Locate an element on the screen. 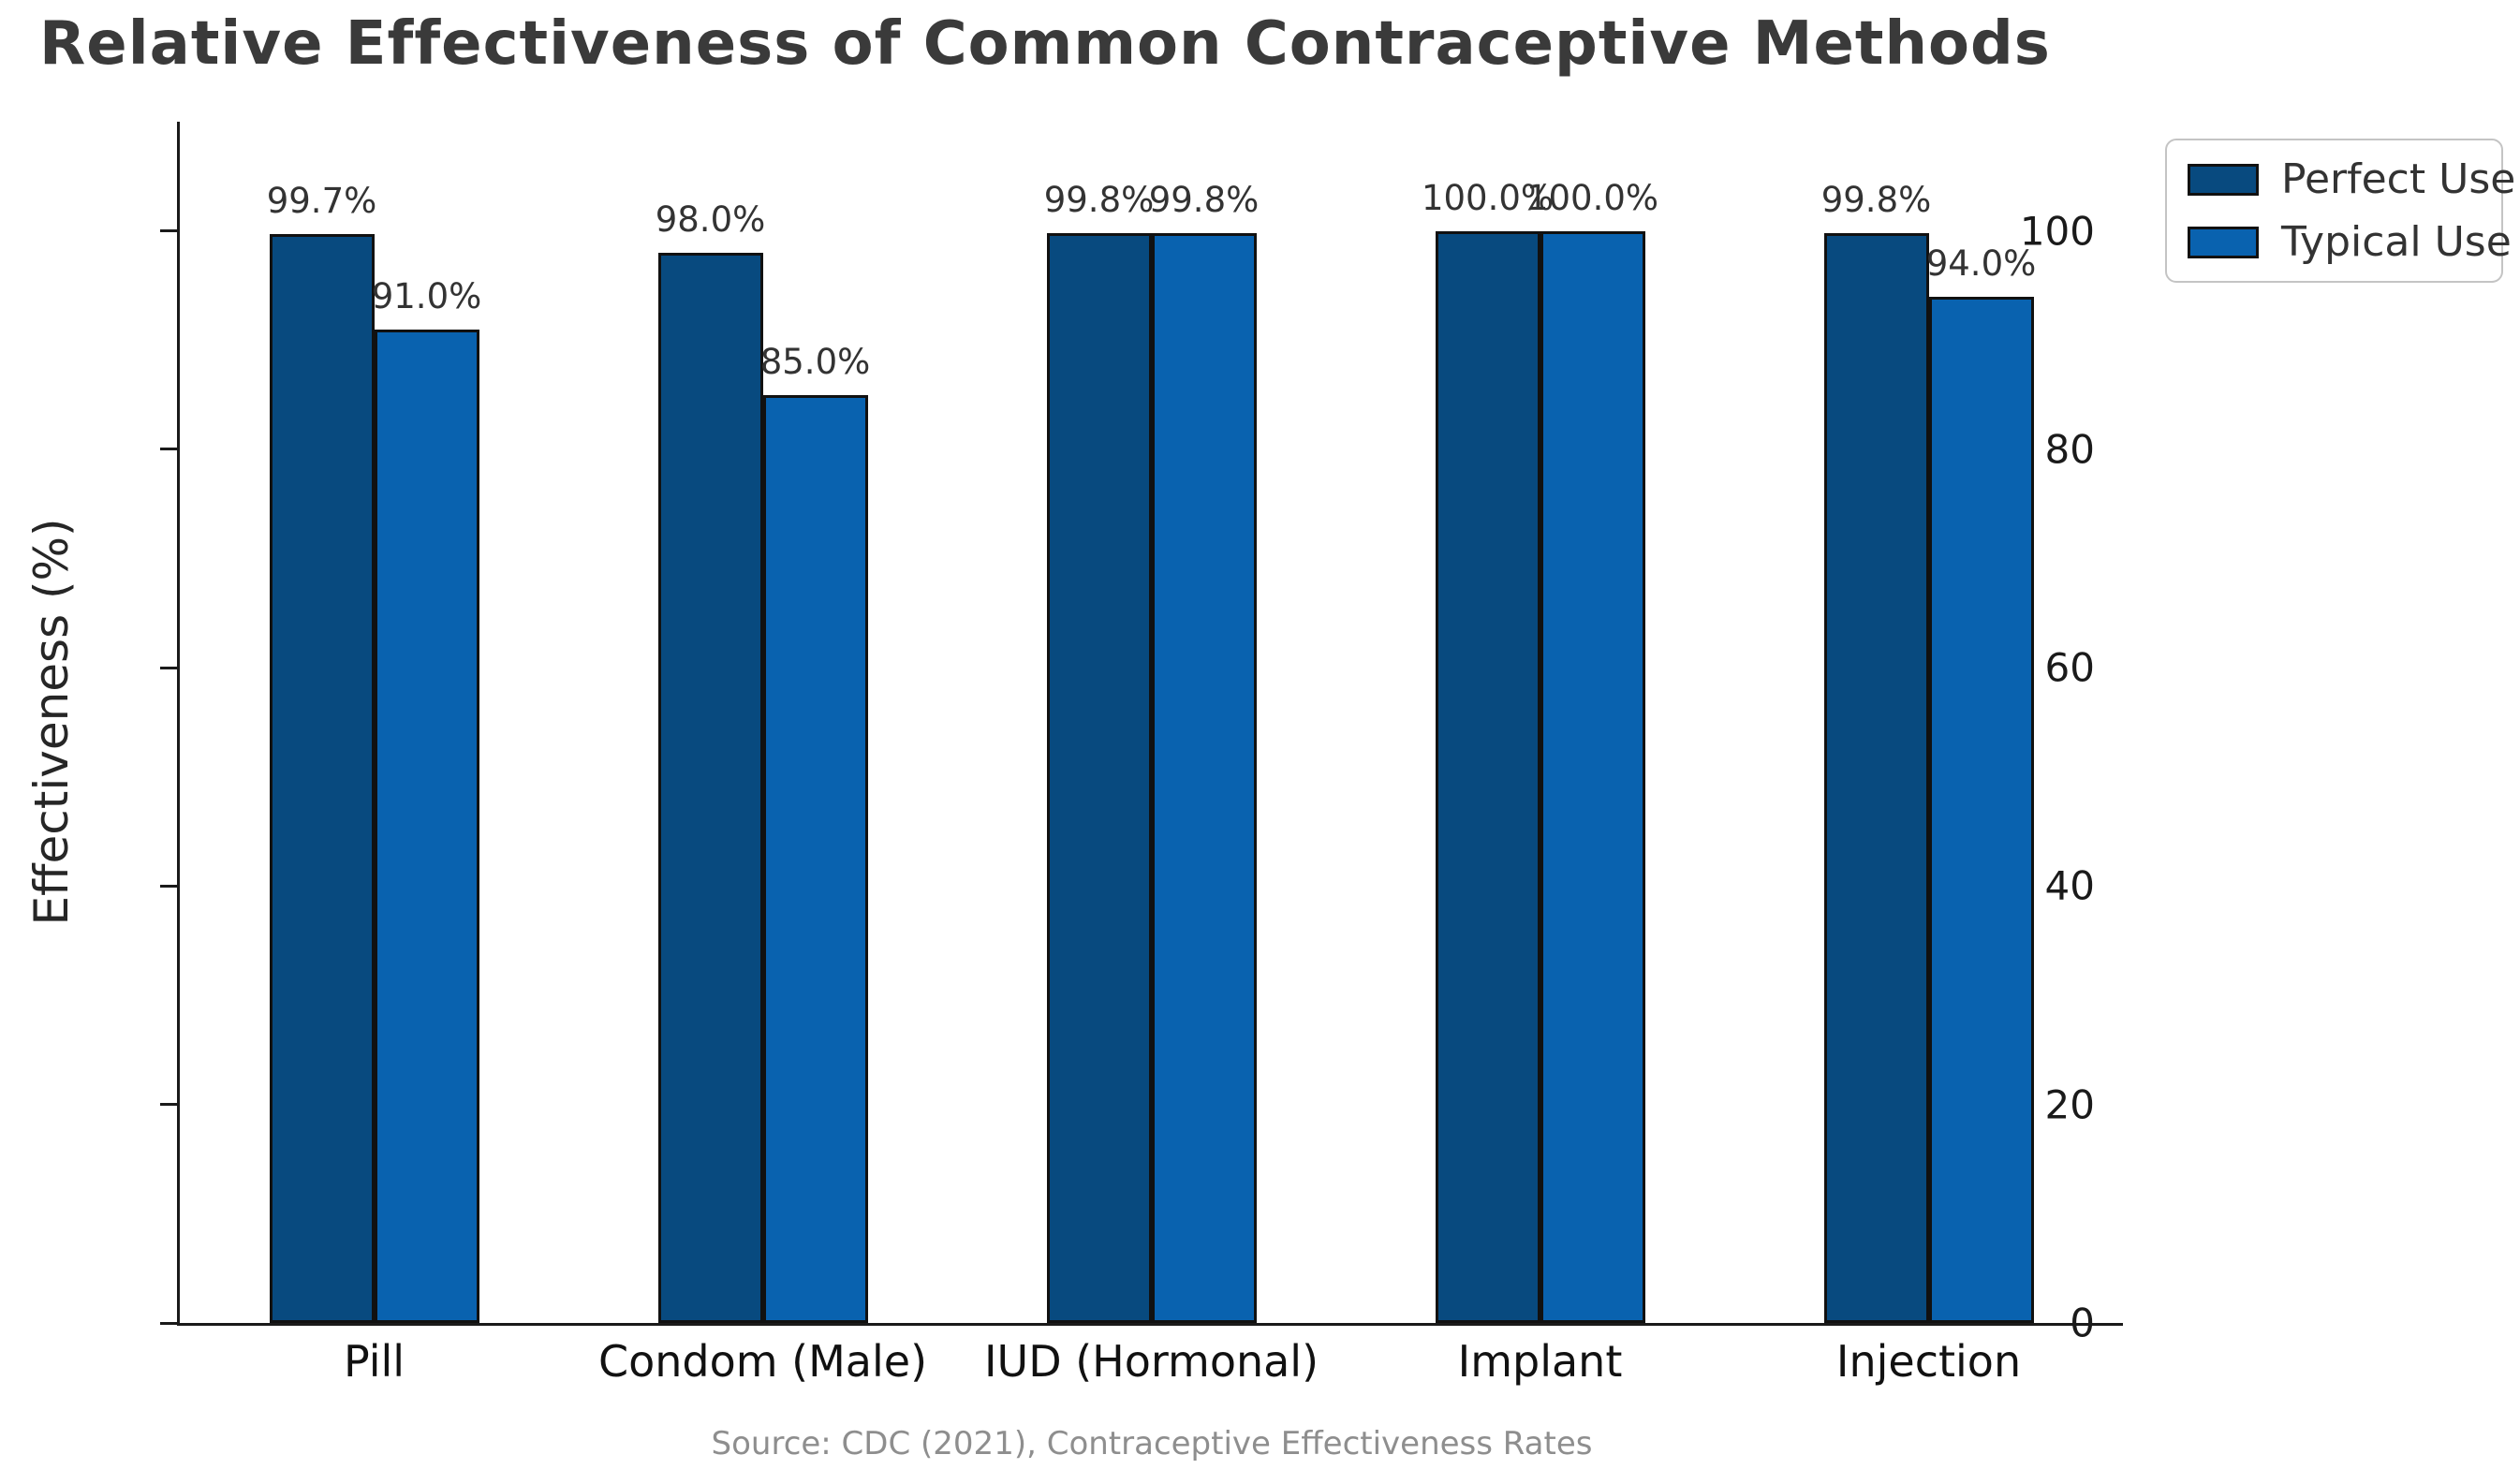 The height and width of the screenshot is (1484, 2520). legend-label: Typical Use is located at coordinates (2396, 242).